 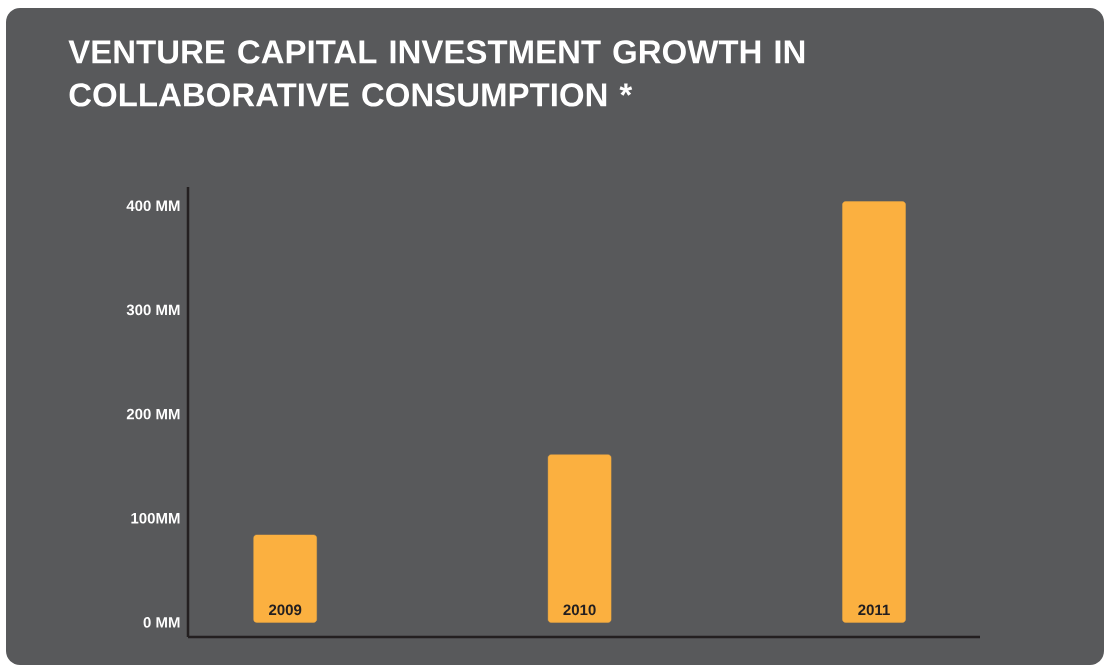 I want to click on y-tick-label: 400 MM, so click(x=153, y=206).